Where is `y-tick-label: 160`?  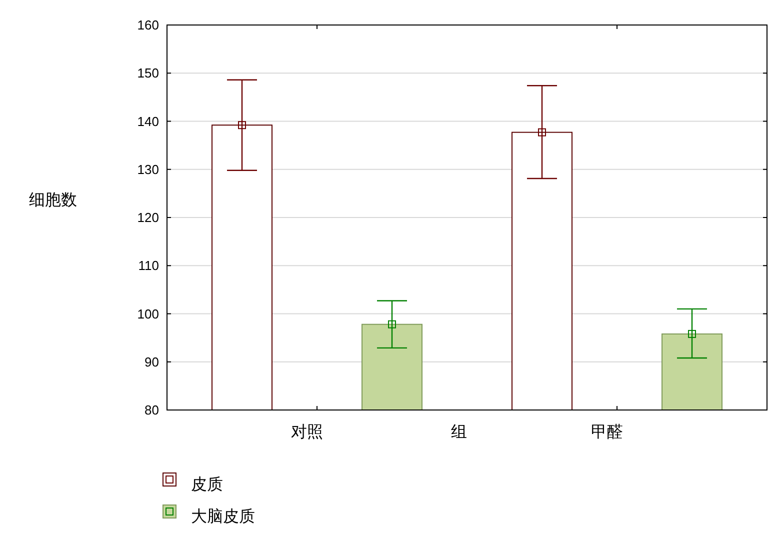
y-tick-label: 160 is located at coordinates (148, 25).